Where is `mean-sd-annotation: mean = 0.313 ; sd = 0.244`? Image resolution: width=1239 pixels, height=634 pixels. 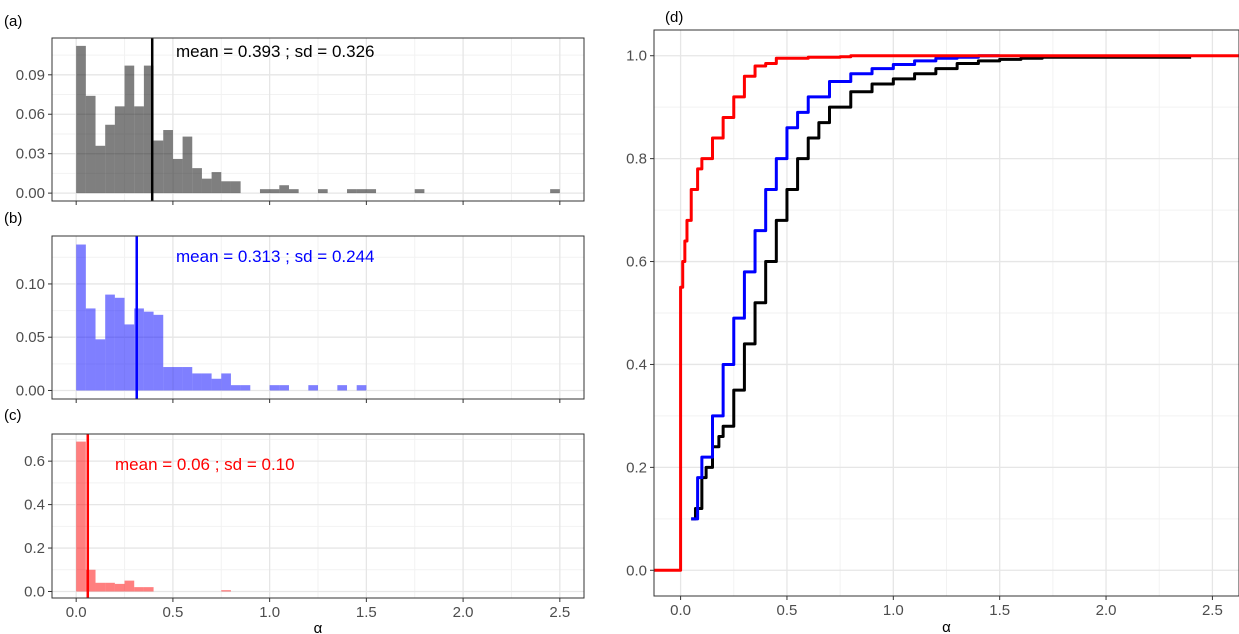 mean-sd-annotation: mean = 0.313 ; sd = 0.244 is located at coordinates (275, 256).